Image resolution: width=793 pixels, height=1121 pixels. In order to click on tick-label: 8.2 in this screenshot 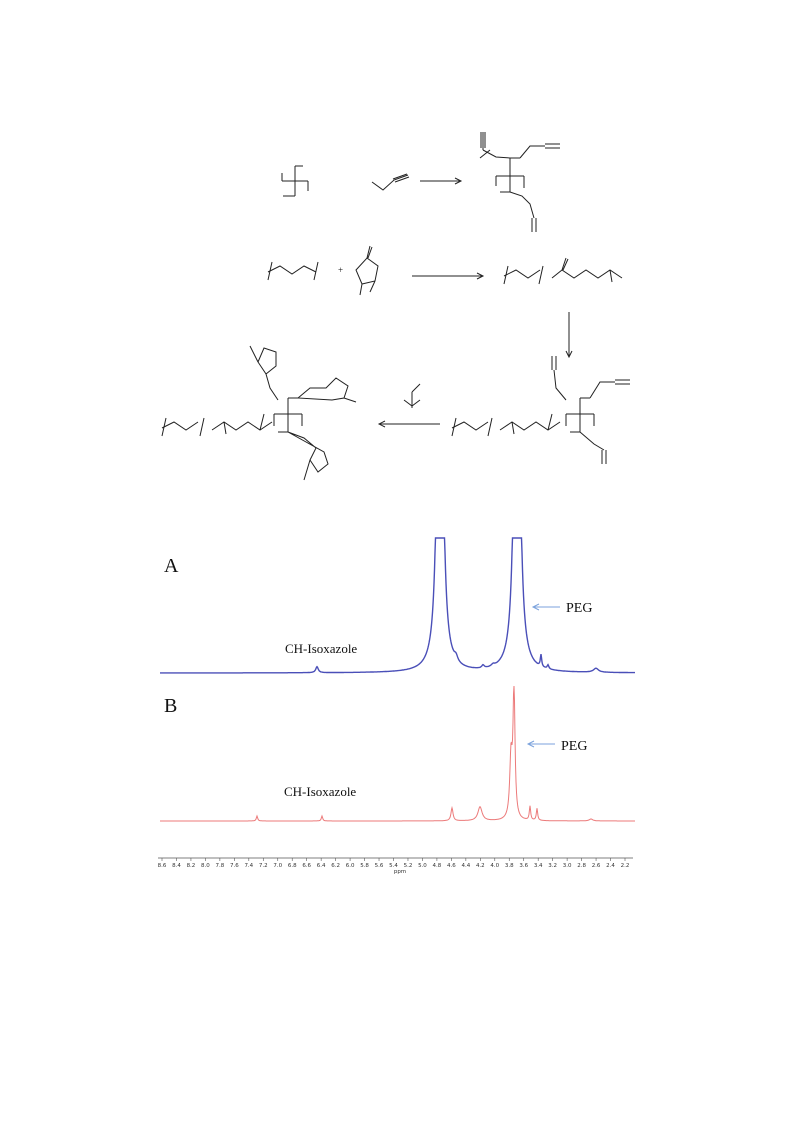, I will do `click(191, 866)`.